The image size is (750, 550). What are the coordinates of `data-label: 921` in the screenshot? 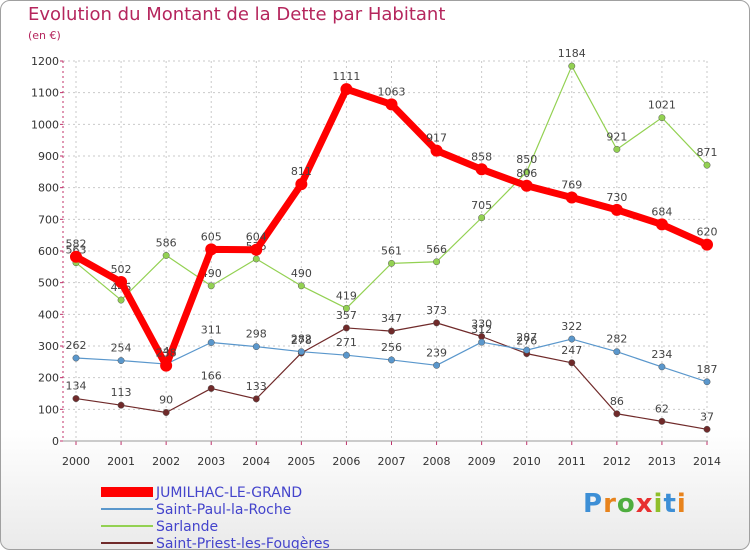 It's located at (616, 136).